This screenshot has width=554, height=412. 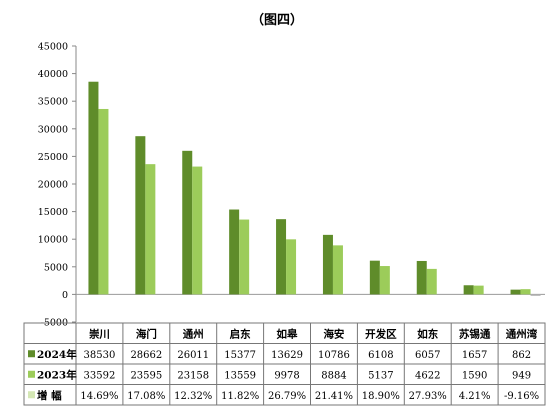 I want to click on category-label: 如东, so click(x=427, y=333).